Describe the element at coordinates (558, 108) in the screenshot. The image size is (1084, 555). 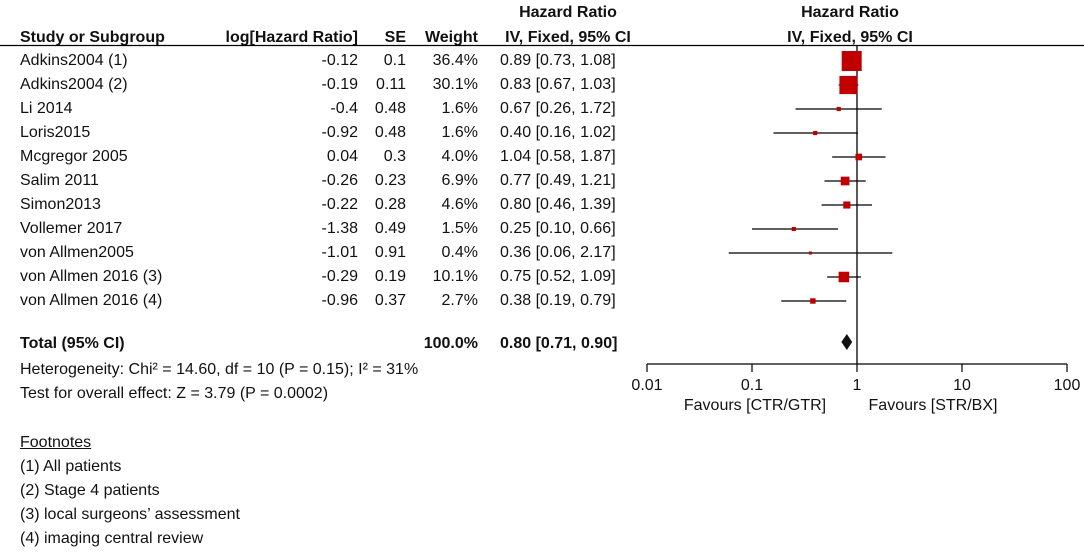
I see `study-ci: 0.67 [0.26, 1.72]` at that location.